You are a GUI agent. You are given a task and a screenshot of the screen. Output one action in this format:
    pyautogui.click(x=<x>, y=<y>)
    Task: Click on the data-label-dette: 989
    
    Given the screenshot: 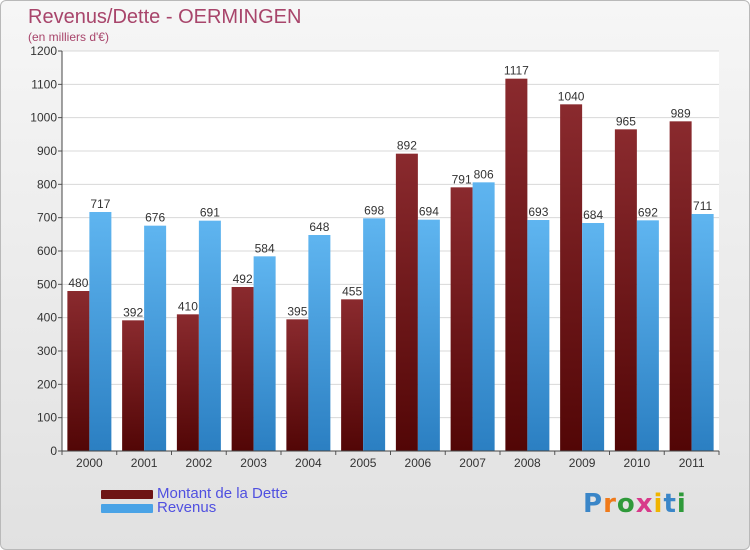 What is the action you would take?
    pyautogui.click(x=681, y=113)
    